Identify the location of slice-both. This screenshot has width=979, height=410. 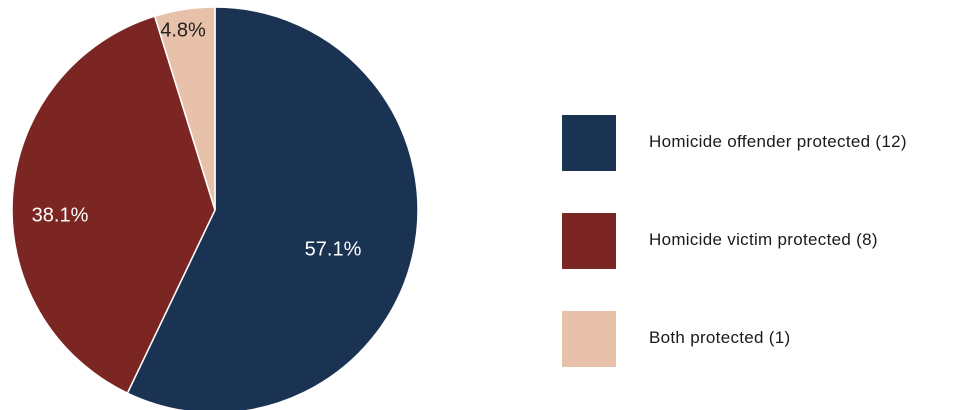
(184, 108).